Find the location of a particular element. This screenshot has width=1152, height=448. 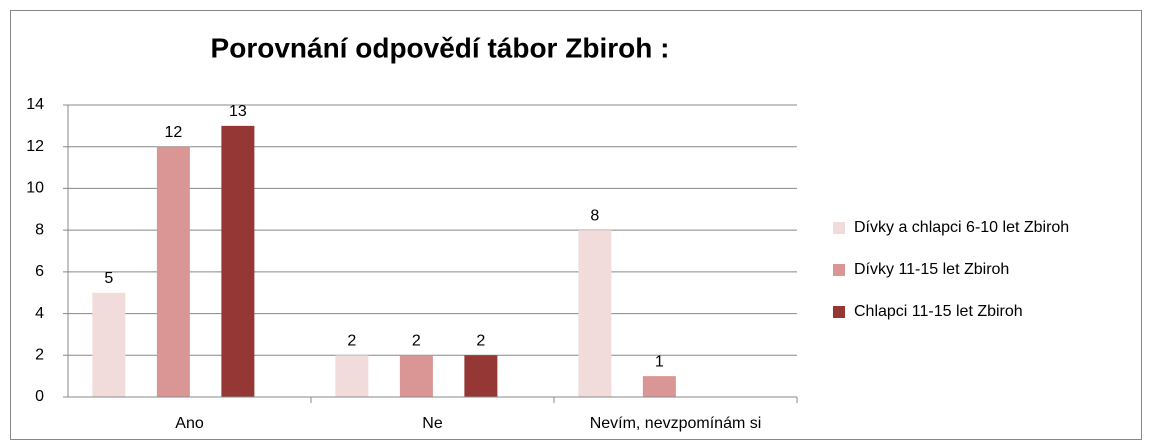

data-label: 8 is located at coordinates (594, 215).